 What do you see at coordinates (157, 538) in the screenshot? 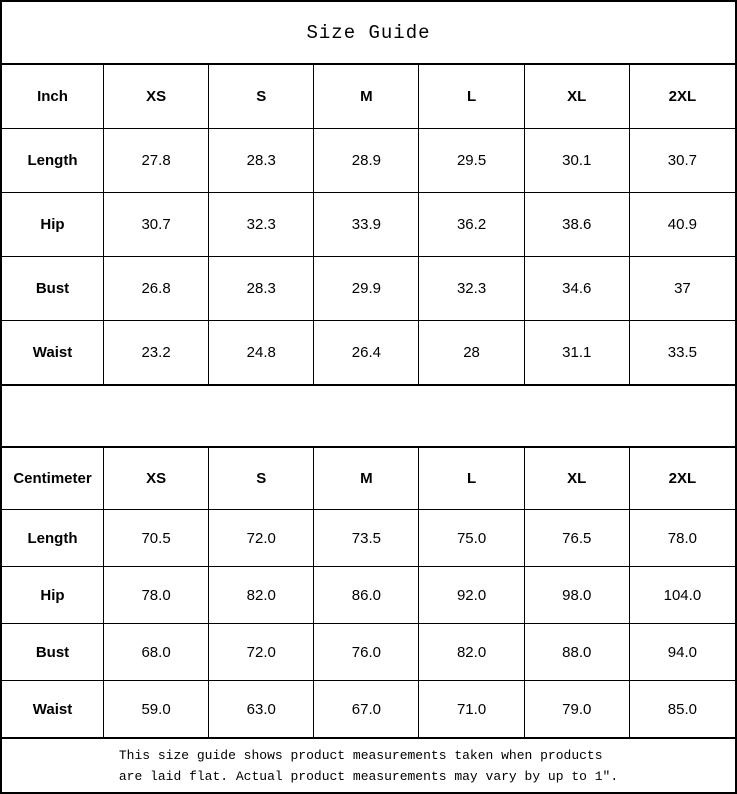
I see `measurement-value-cell: 70.5` at bounding box center [157, 538].